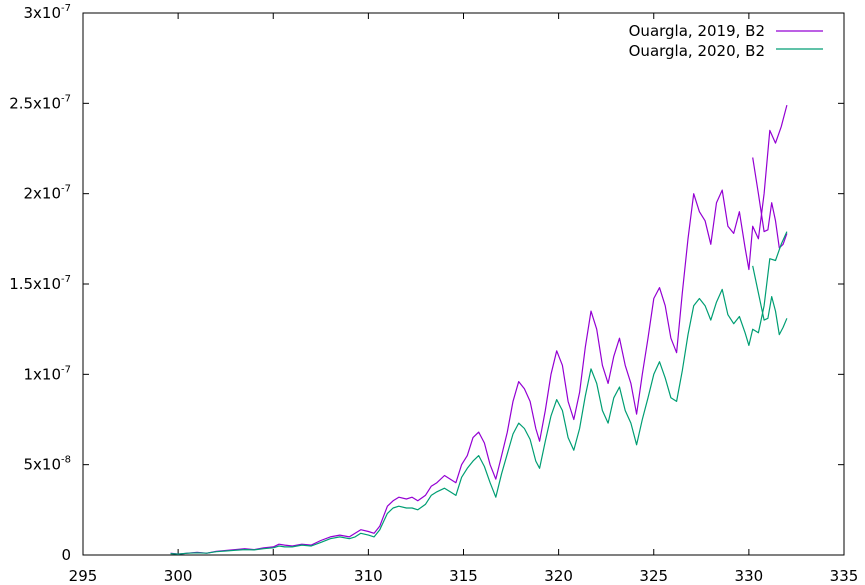 The image size is (865, 585). Describe the element at coordinates (40, 102) in the screenshot. I see `y-tick-label: 2.5x10⁻⁷` at that location.